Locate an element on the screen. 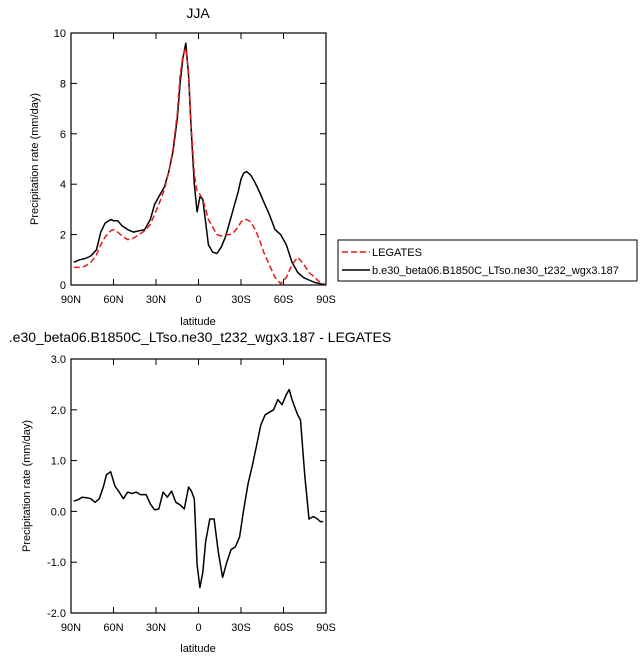 This screenshot has width=640, height=659. bottom-y-axis-label: Precipitation rate (mm/day) is located at coordinates (27, 486).